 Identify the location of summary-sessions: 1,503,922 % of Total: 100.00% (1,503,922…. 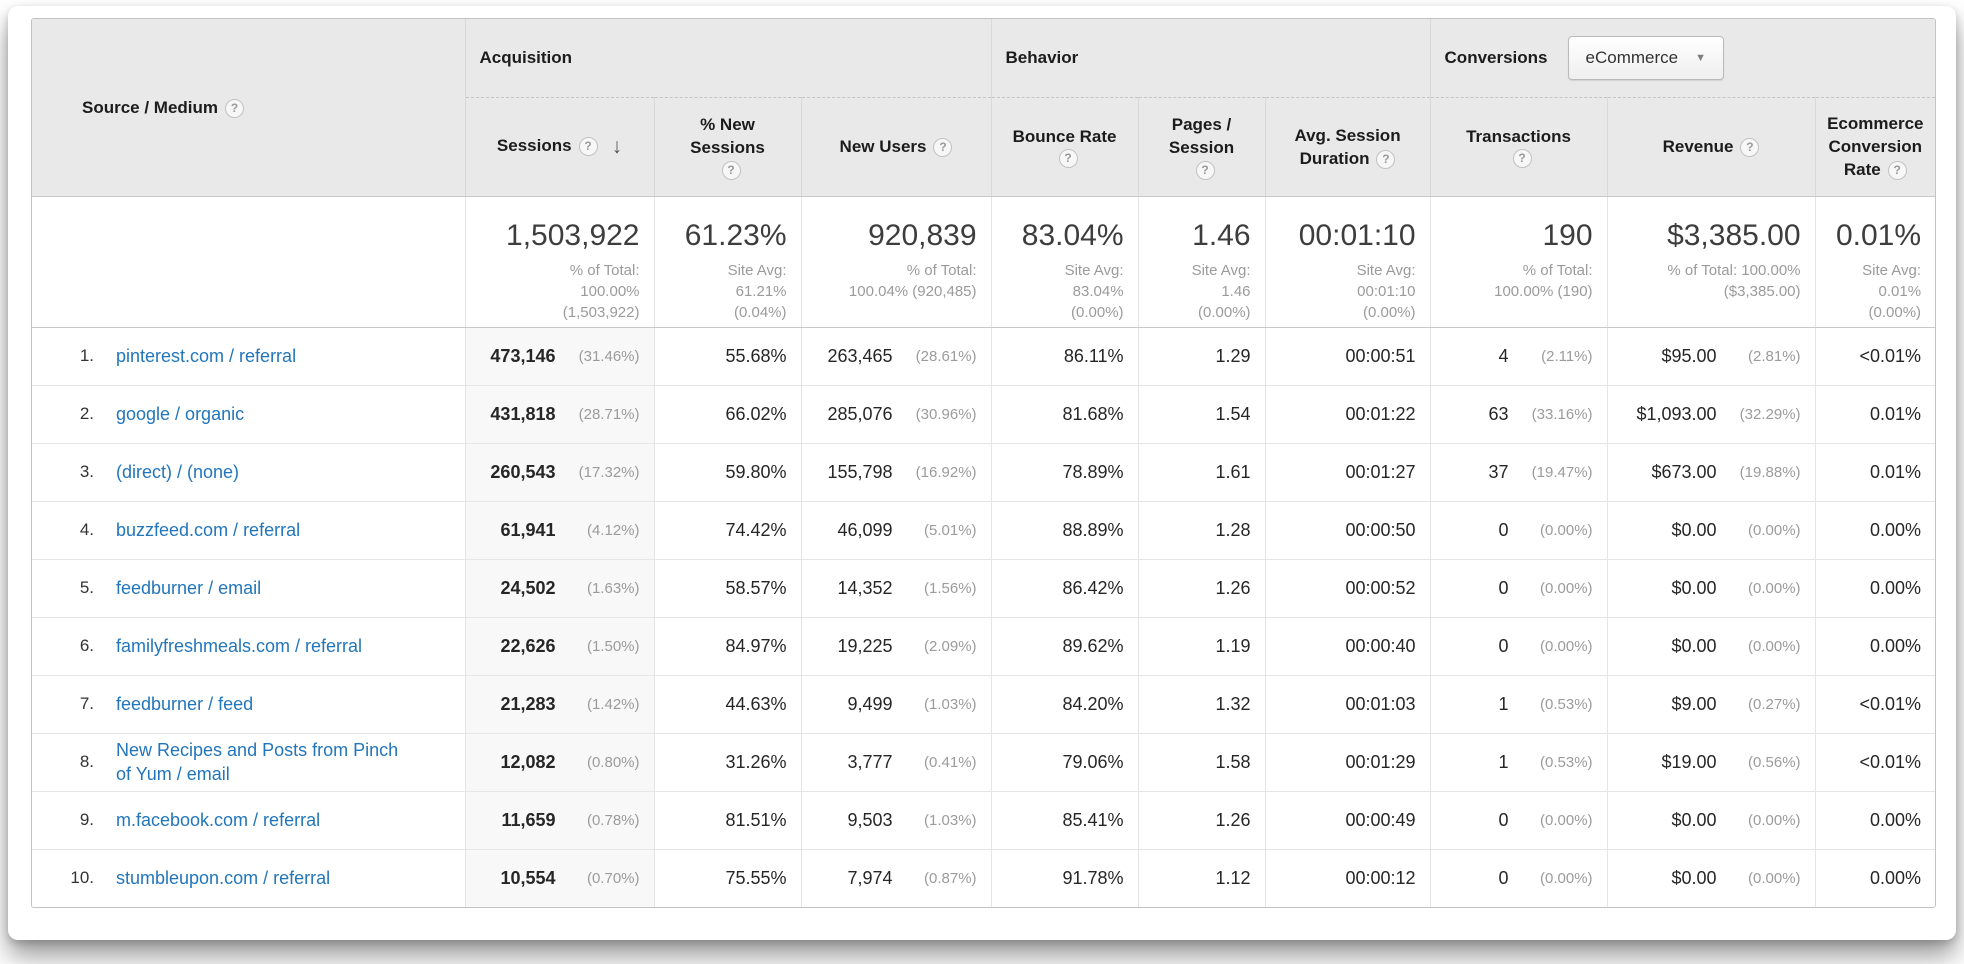
(559, 262).